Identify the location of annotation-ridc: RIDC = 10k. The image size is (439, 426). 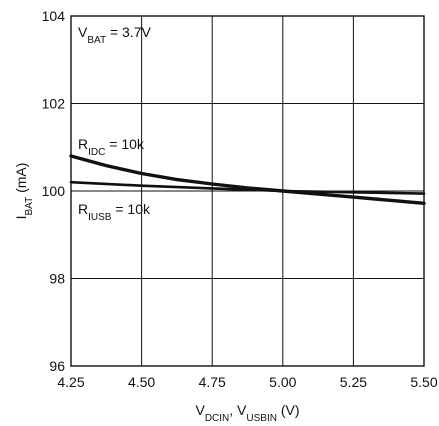
(111, 147).